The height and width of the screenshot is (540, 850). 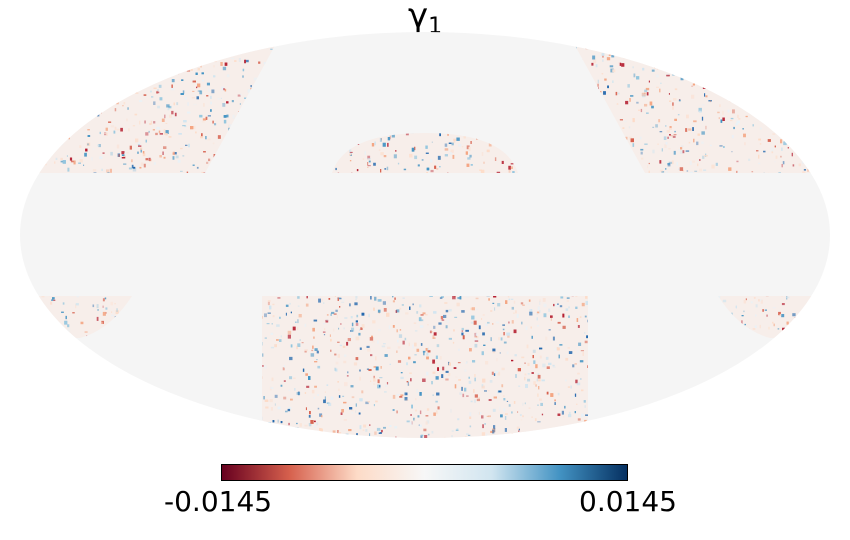 What do you see at coordinates (628, 501) in the screenshot?
I see `colorbar-max-label: 0.0145` at bounding box center [628, 501].